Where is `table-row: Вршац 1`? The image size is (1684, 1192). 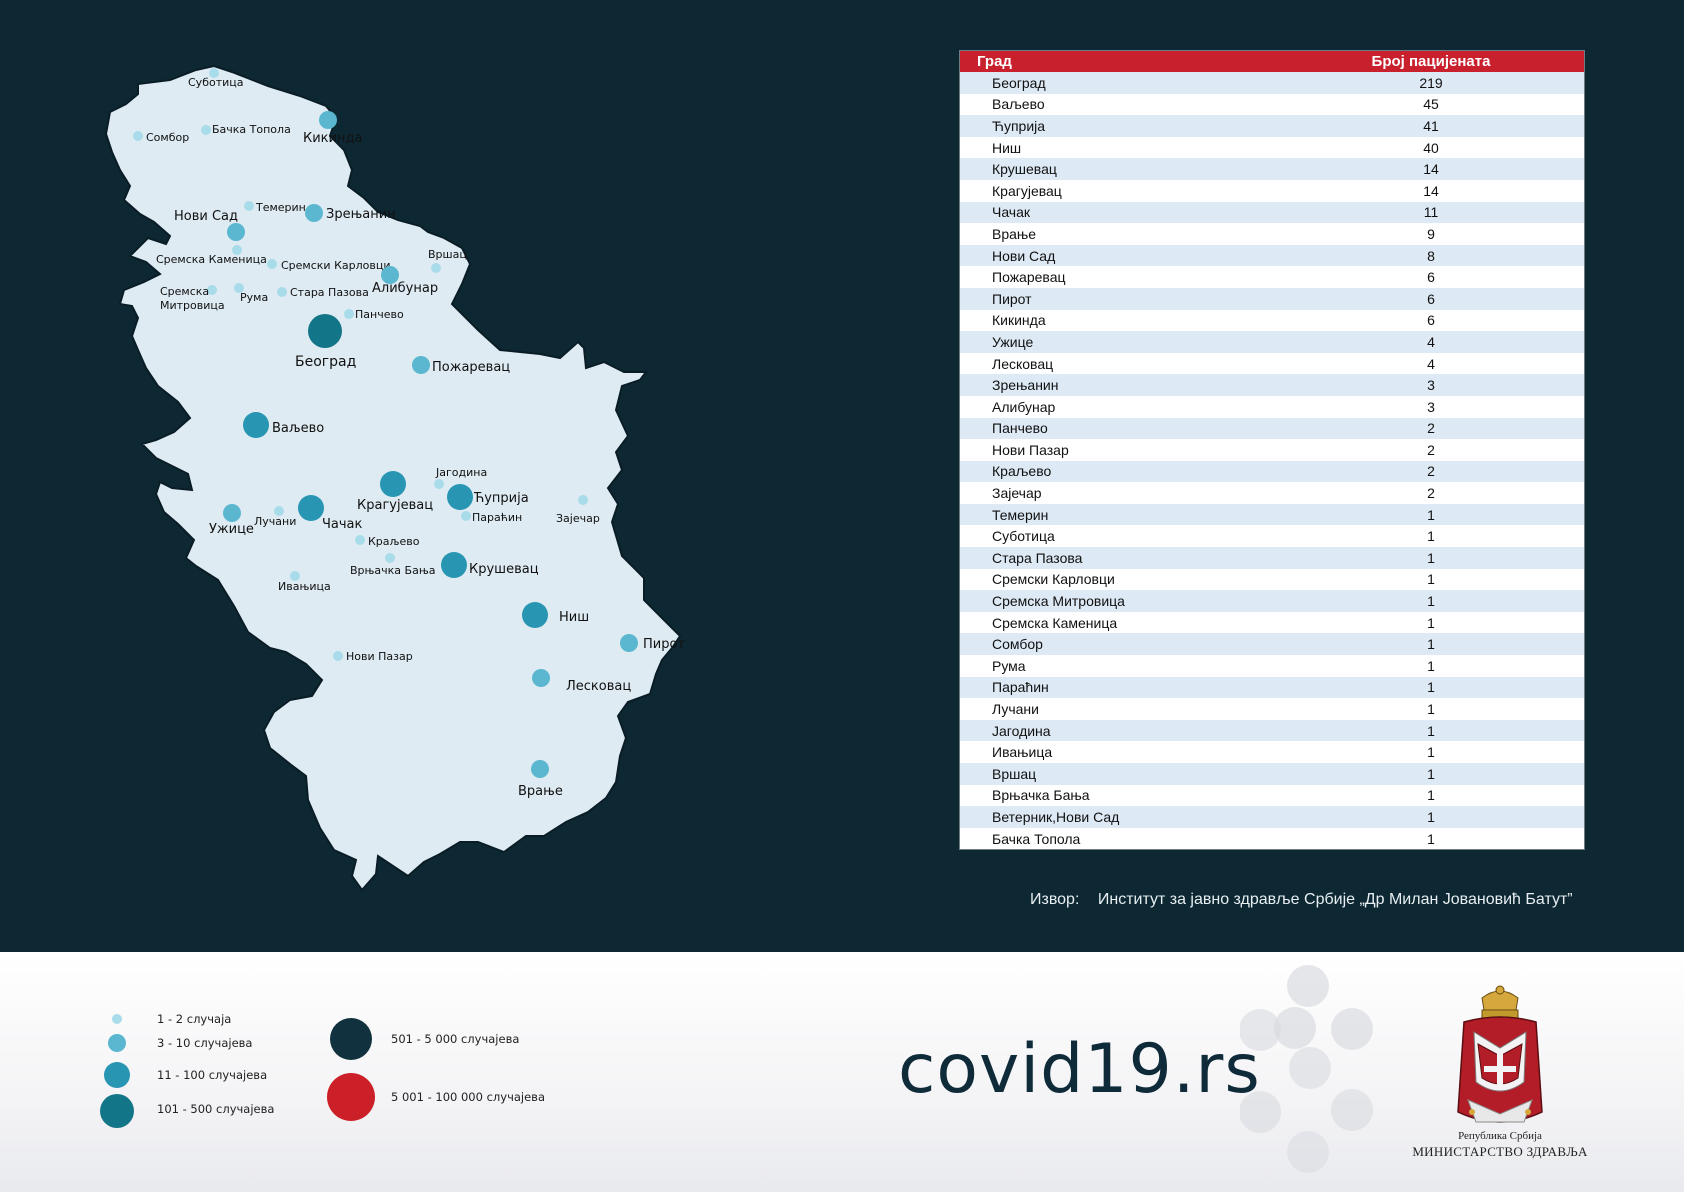
table-row: Вршац 1 is located at coordinates (1272, 774).